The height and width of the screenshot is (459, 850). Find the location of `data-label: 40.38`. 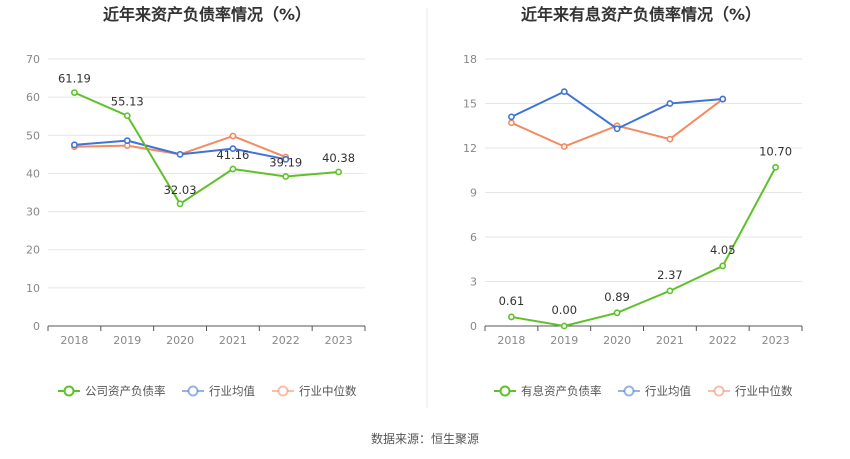

data-label: 40.38 is located at coordinates (338, 158).